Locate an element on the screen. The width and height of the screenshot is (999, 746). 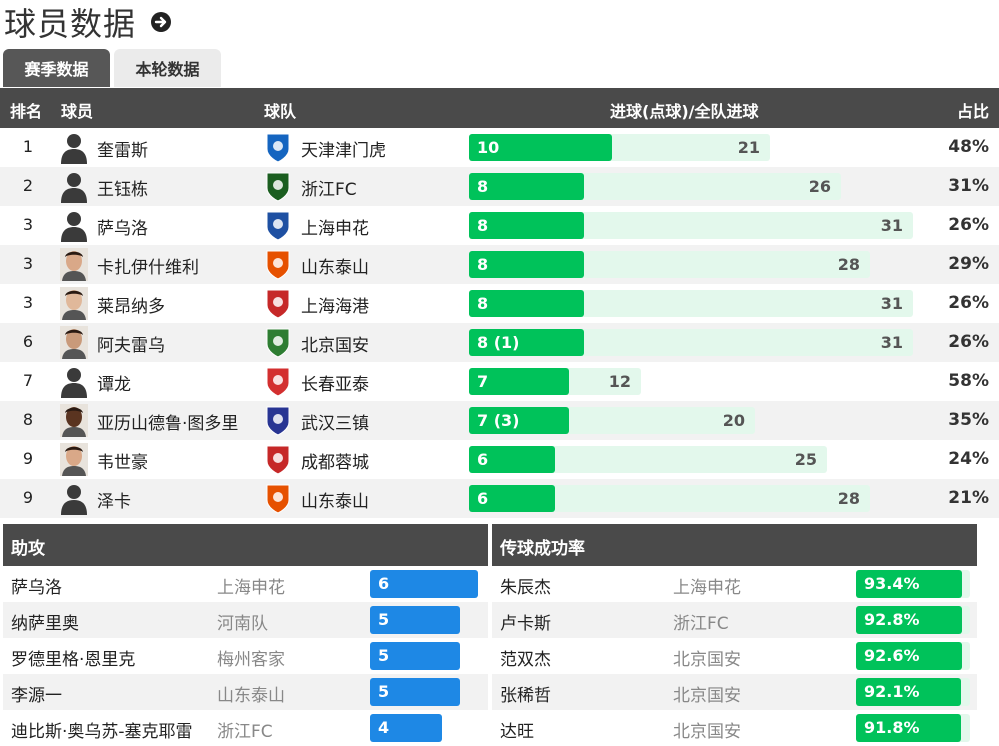
team-goals-value: 26 is located at coordinates (819, 186).